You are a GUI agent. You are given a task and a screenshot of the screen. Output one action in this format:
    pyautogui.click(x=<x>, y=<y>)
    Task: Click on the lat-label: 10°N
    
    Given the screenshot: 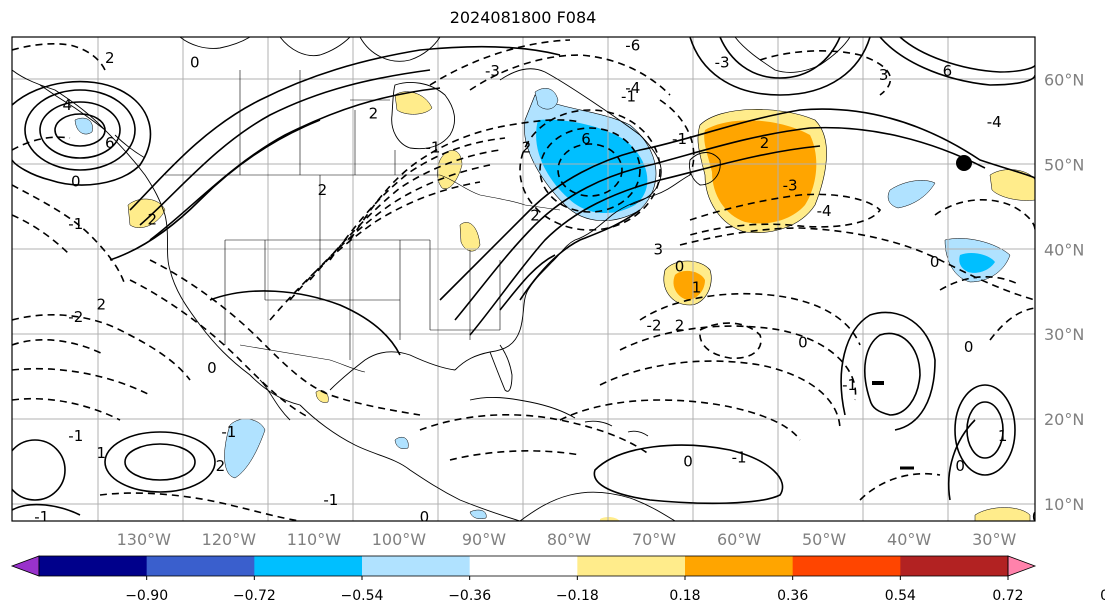 What is the action you would take?
    pyautogui.click(x=1064, y=504)
    